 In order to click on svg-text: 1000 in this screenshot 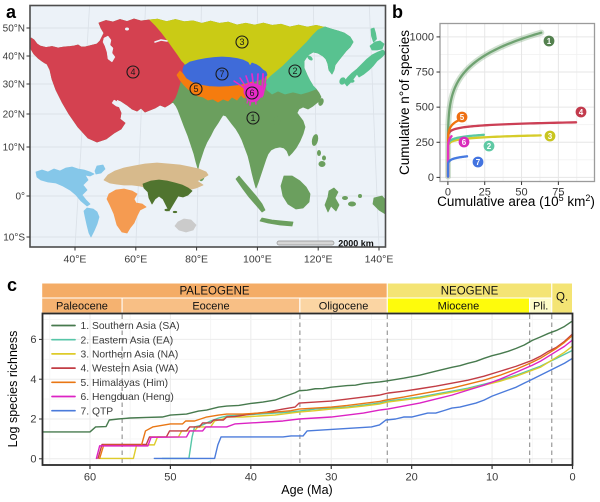, I will do `click(422, 37)`.